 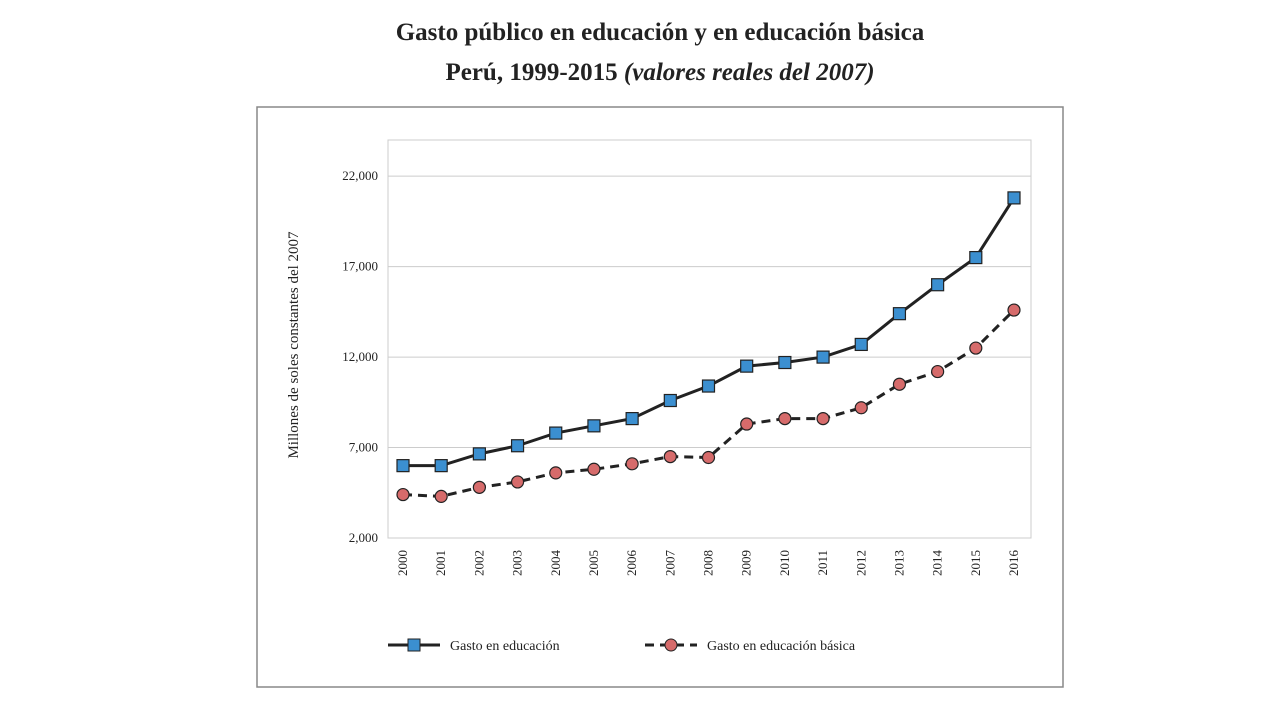 What do you see at coordinates (898, 563) in the screenshot?
I see `x-tick-label: 2013` at bounding box center [898, 563].